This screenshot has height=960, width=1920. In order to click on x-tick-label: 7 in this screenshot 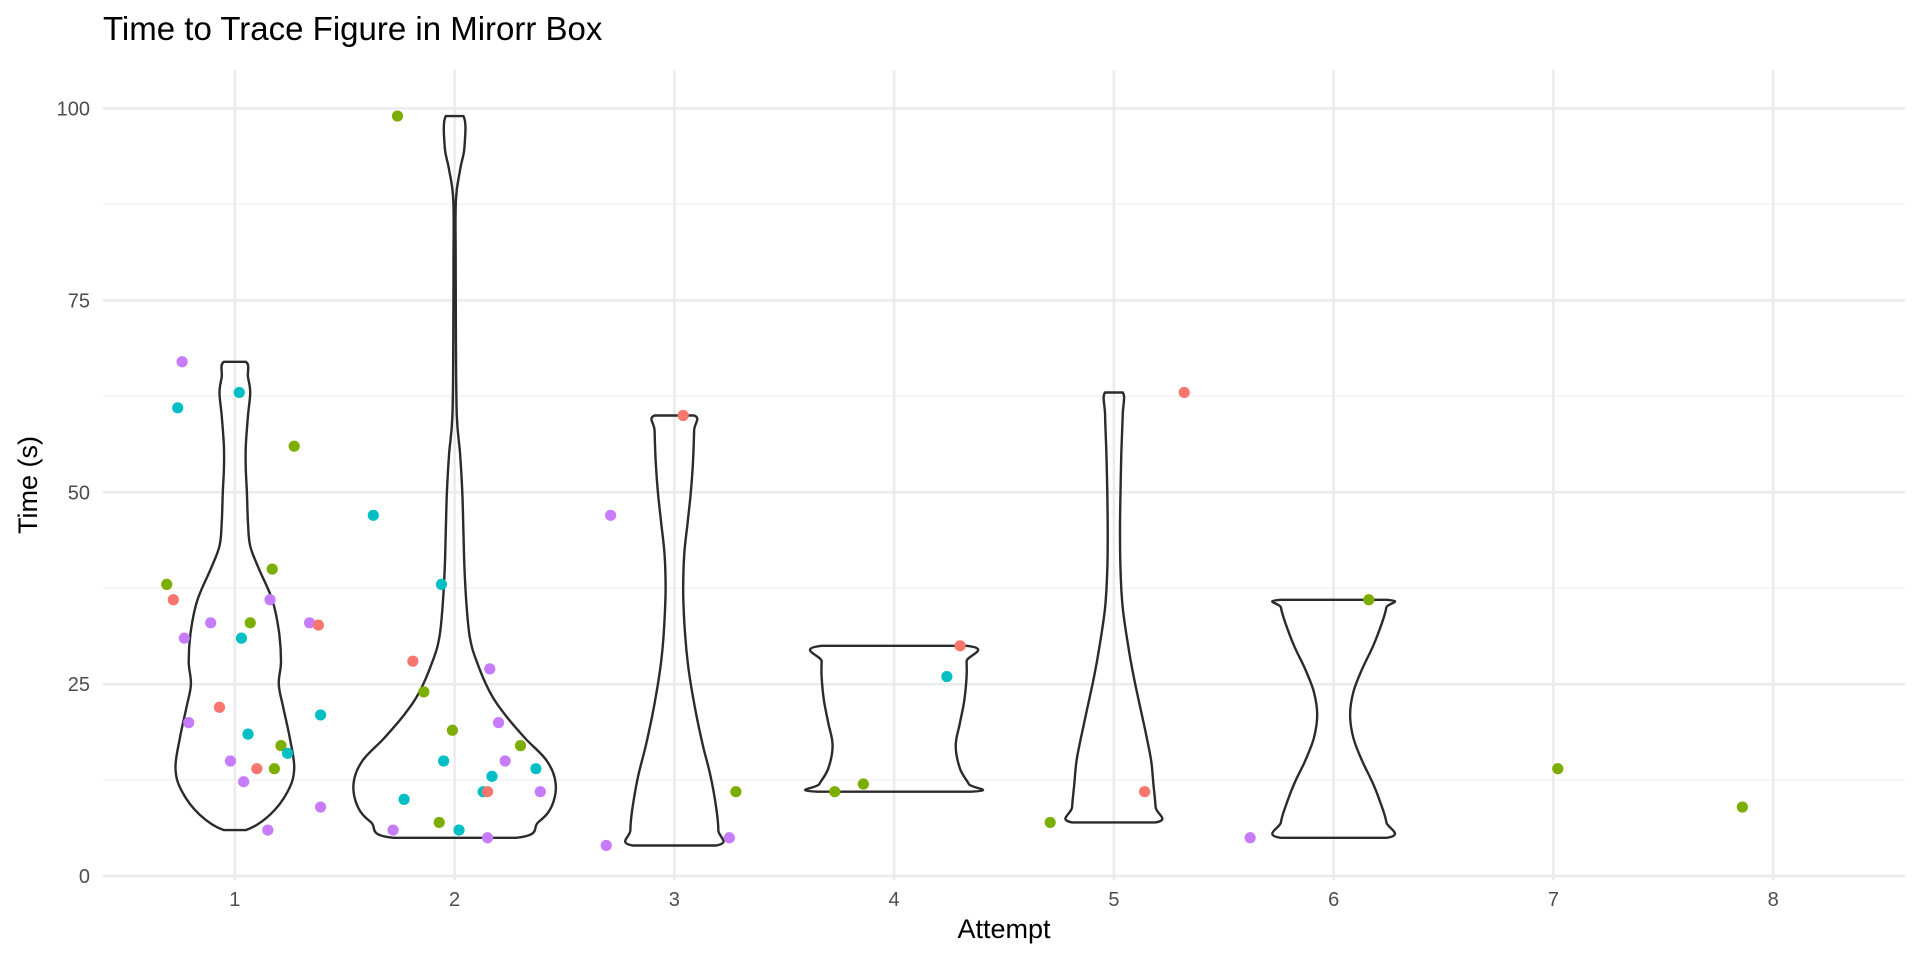, I will do `click(1553, 900)`.